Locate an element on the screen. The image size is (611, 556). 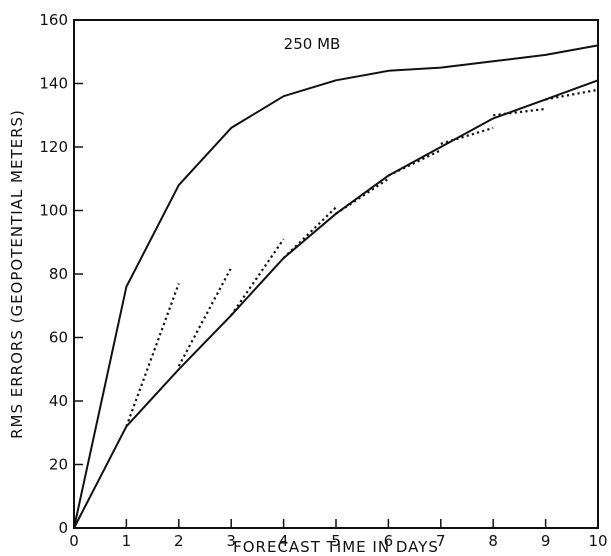
y-tick-label: 60 is located at coordinates (58, 338).